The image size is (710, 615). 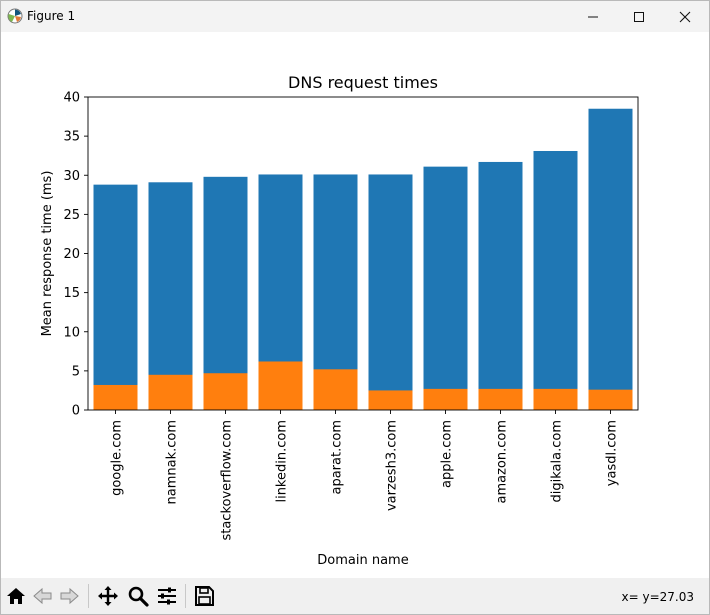 What do you see at coordinates (555, 280) in the screenshot?
I see `bar-total-digikala.com` at bounding box center [555, 280].